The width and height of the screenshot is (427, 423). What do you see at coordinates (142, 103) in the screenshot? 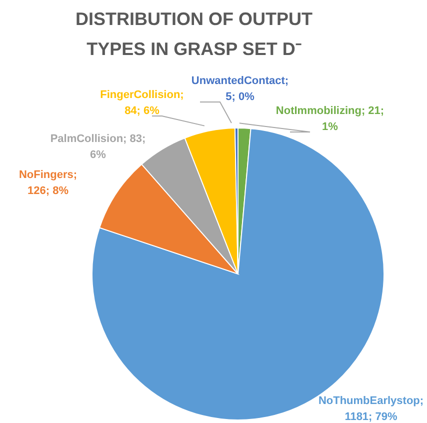
I see `slice-label: FingerCollision; 84; 6%` at bounding box center [142, 103].